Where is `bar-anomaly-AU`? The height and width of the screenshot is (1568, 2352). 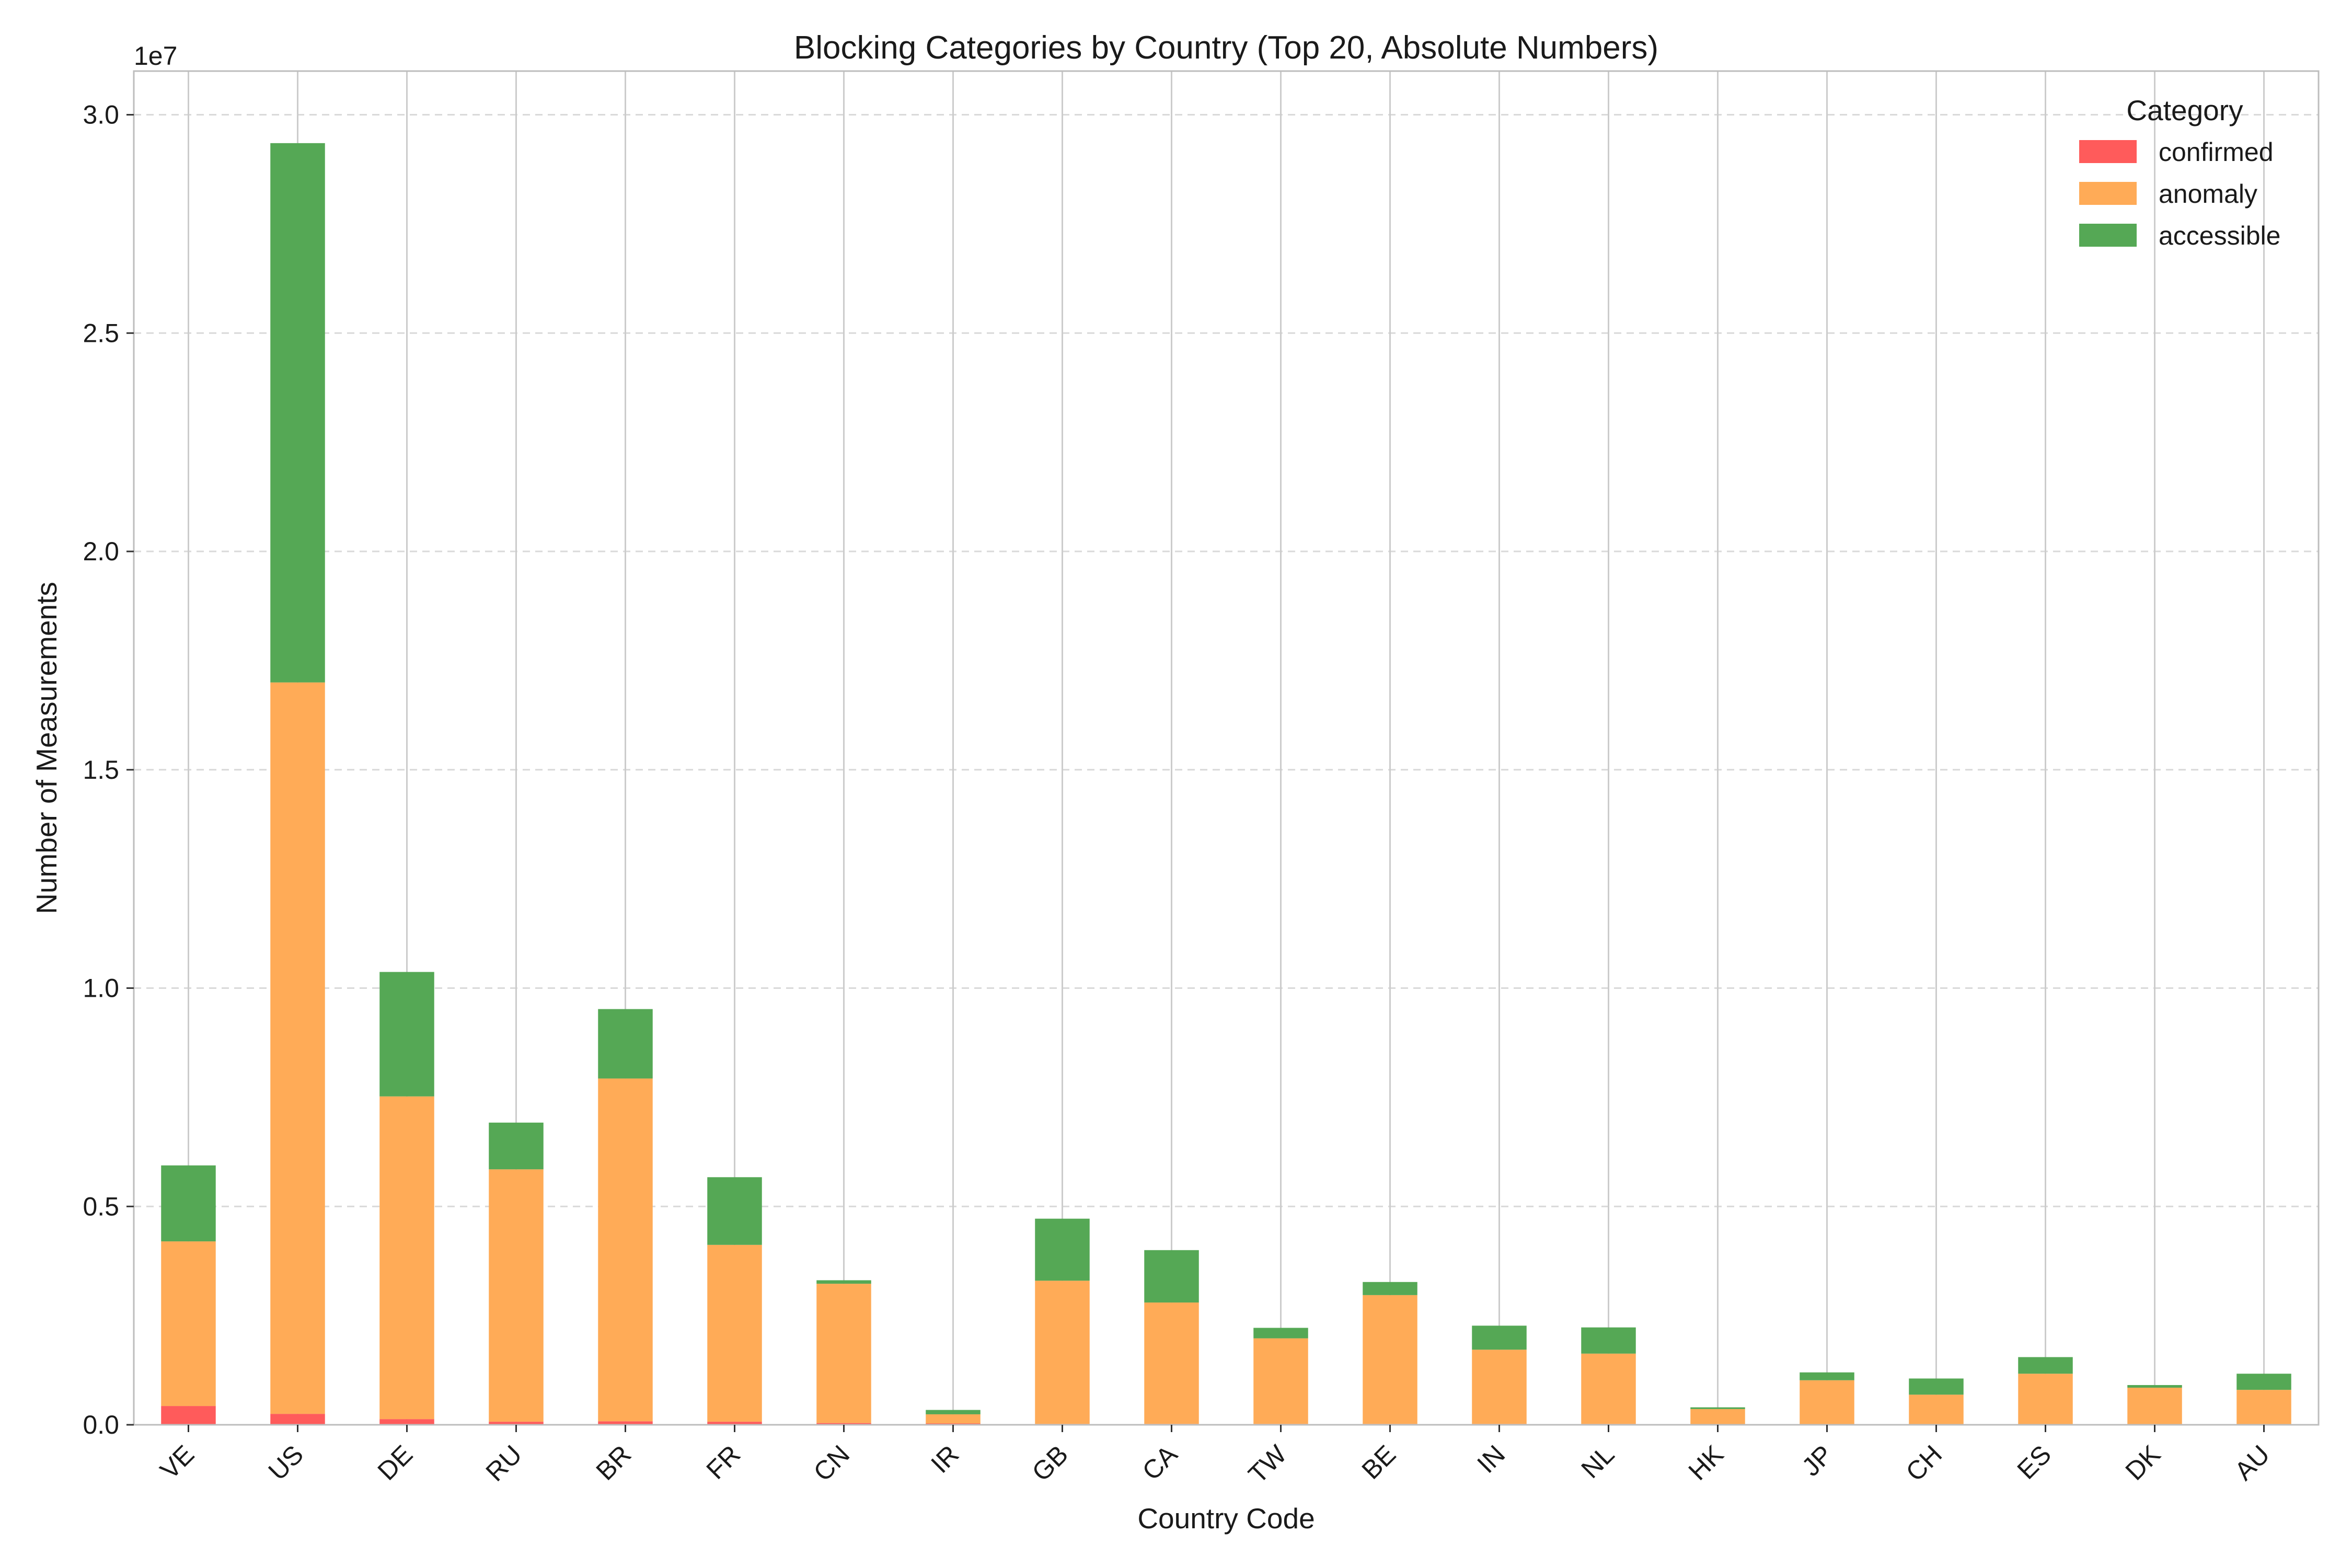
bar-anomaly-AU is located at coordinates (2263, 1407).